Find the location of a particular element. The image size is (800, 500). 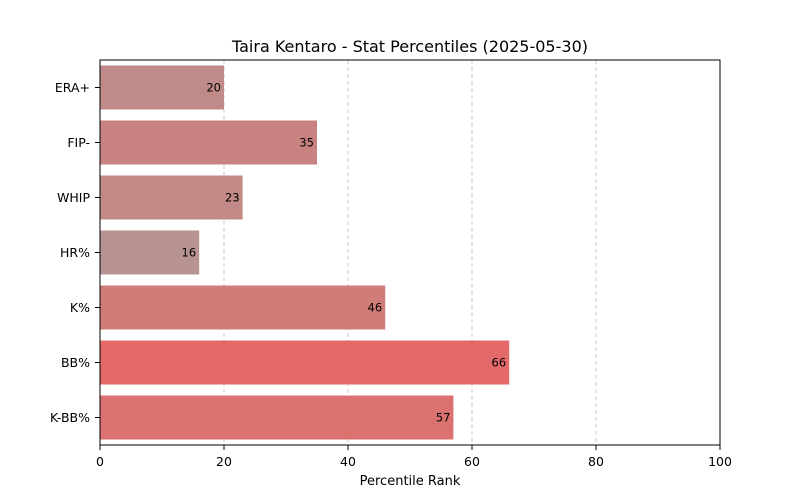

data-label: 66 is located at coordinates (499, 363).